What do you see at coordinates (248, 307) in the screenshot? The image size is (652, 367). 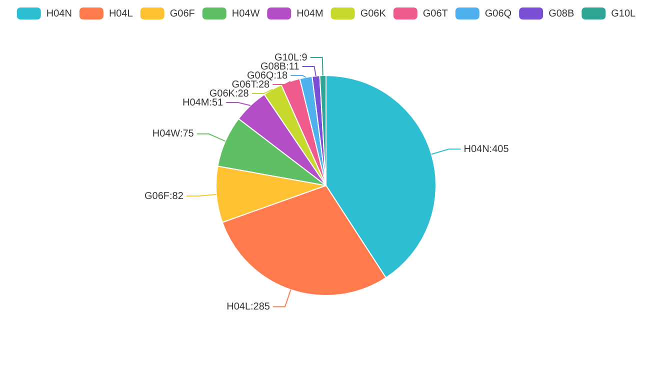 I see `data-label: H04L:285` at bounding box center [248, 307].